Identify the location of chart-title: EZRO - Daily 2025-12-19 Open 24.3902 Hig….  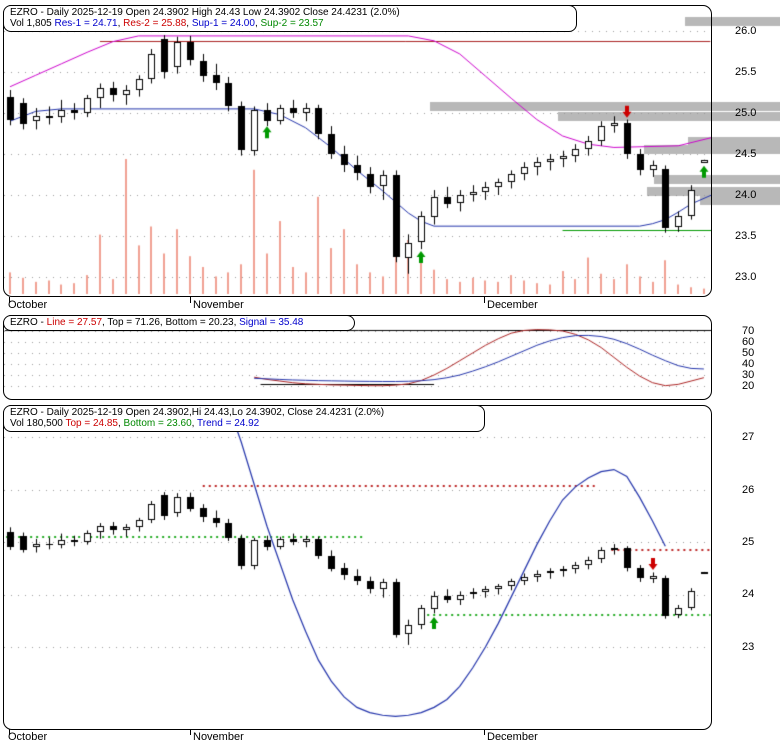
(289, 12).